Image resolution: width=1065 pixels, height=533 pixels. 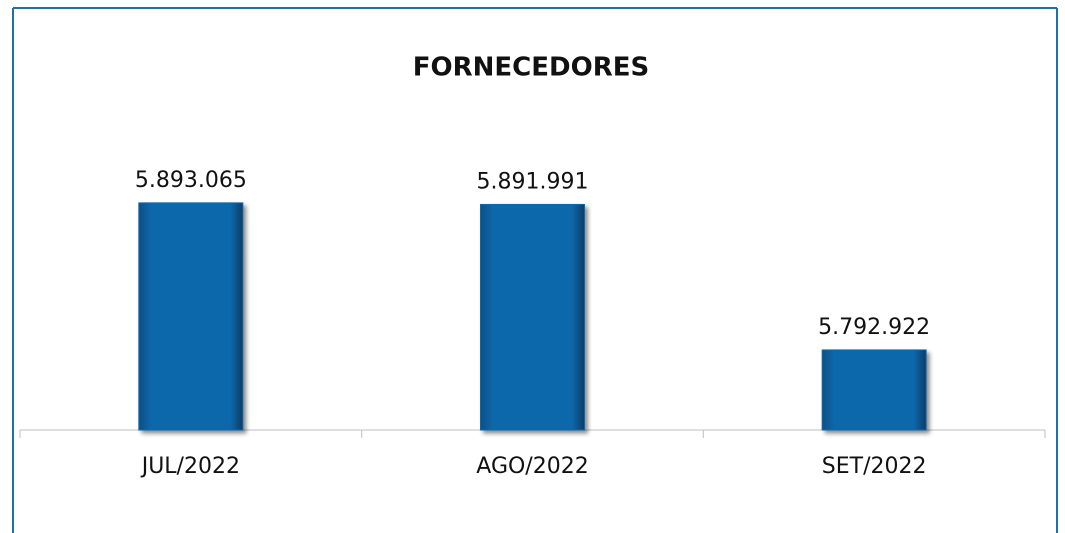 What do you see at coordinates (532, 434) in the screenshot?
I see `axis-ticks` at bounding box center [532, 434].